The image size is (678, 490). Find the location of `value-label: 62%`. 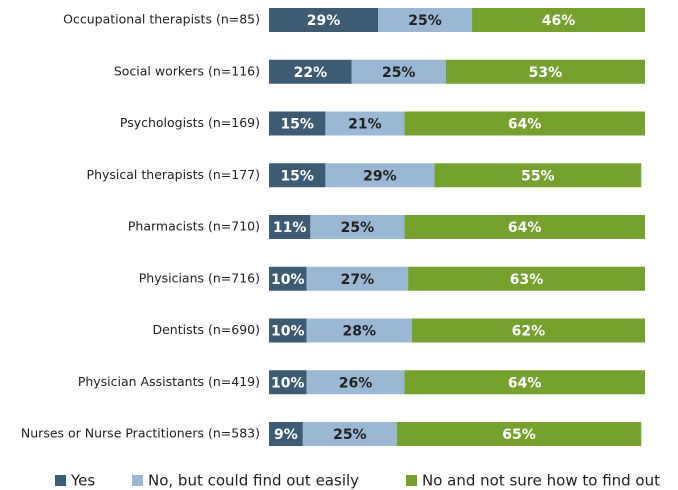

value-label: 62% is located at coordinates (529, 332).